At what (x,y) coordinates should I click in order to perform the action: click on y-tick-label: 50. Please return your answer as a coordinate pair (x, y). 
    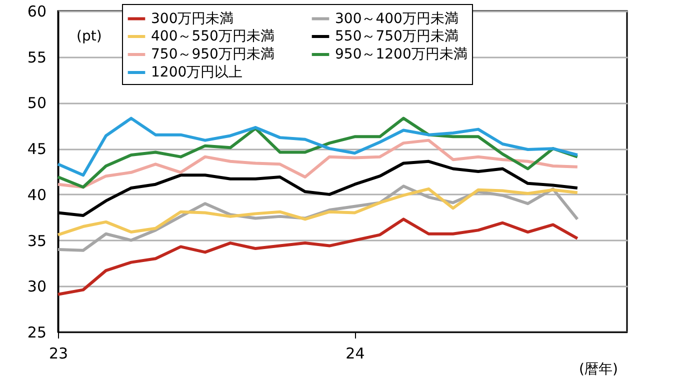
    Looking at the image, I should click on (36, 103).